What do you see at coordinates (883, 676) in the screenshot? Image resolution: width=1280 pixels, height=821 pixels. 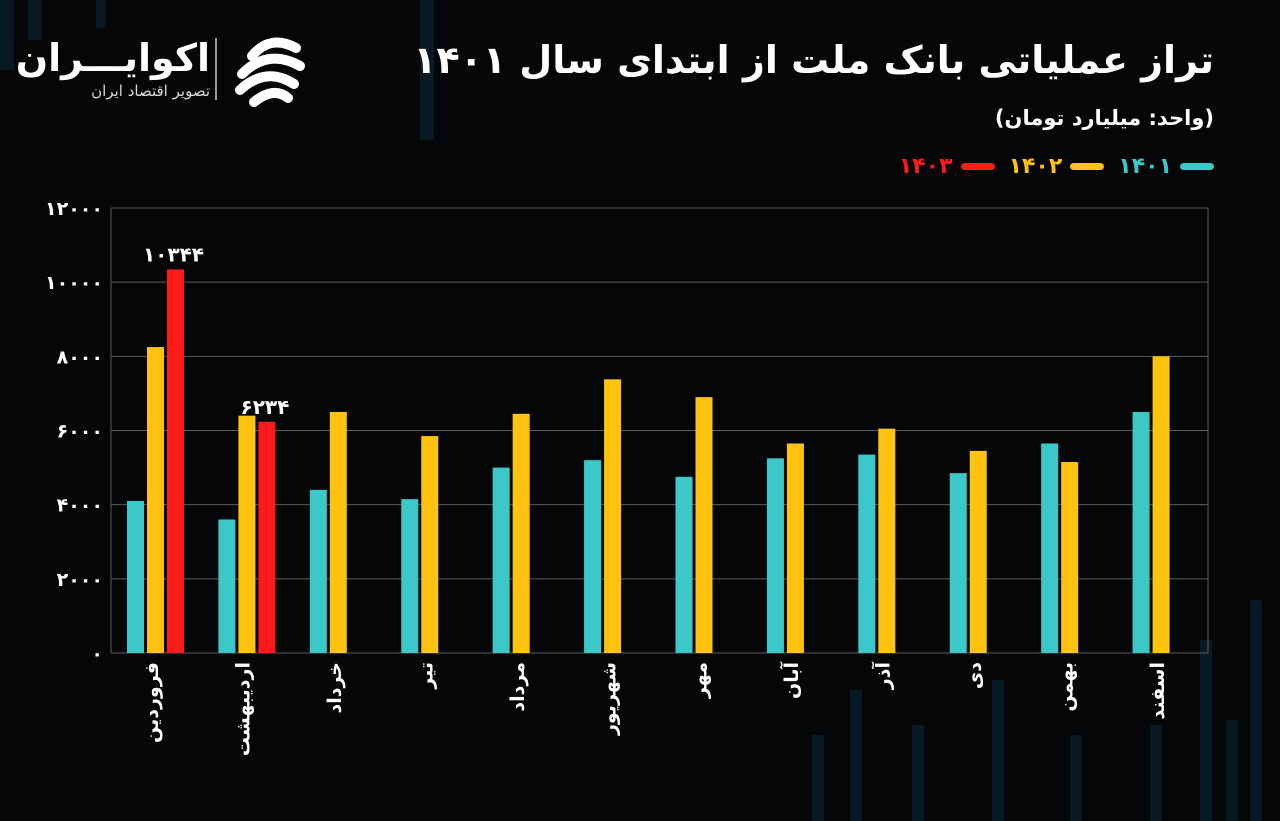 I see `x-tick-label-8: آذر` at bounding box center [883, 676].